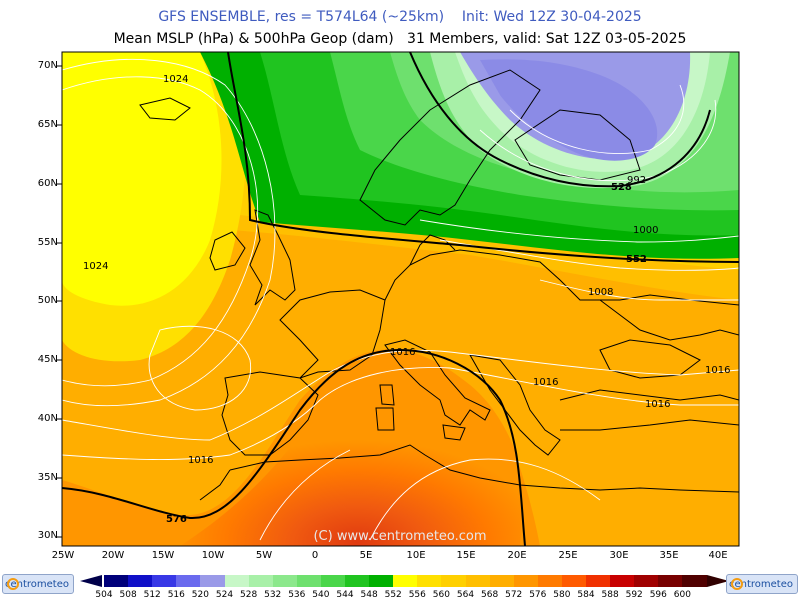 The width and height of the screenshot is (800, 600). Describe the element at coordinates (646, 230) in the screenshot. I see `isobar-label: 1000` at that location.